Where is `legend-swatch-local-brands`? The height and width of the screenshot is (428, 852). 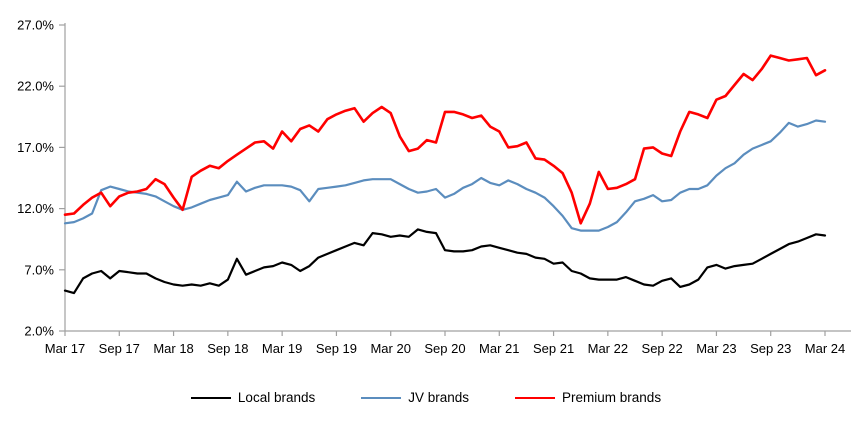
legend-swatch-local-brands is located at coordinates (210, 397).